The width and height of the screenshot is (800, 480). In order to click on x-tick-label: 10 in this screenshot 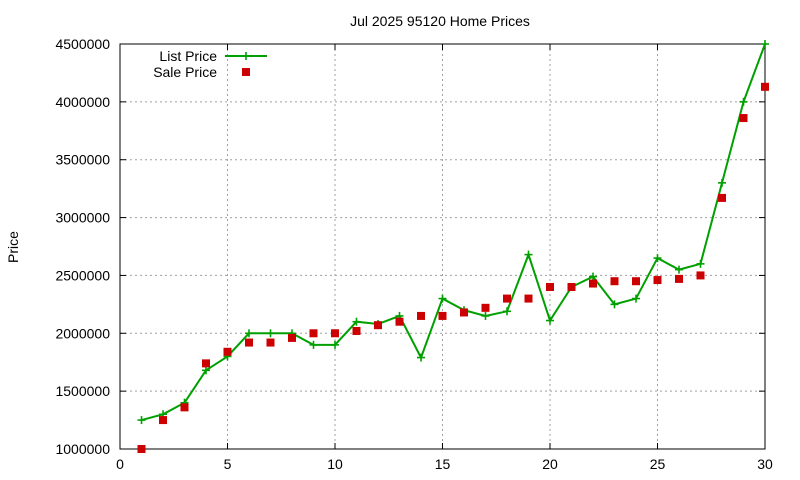, I will do `click(335, 464)`.